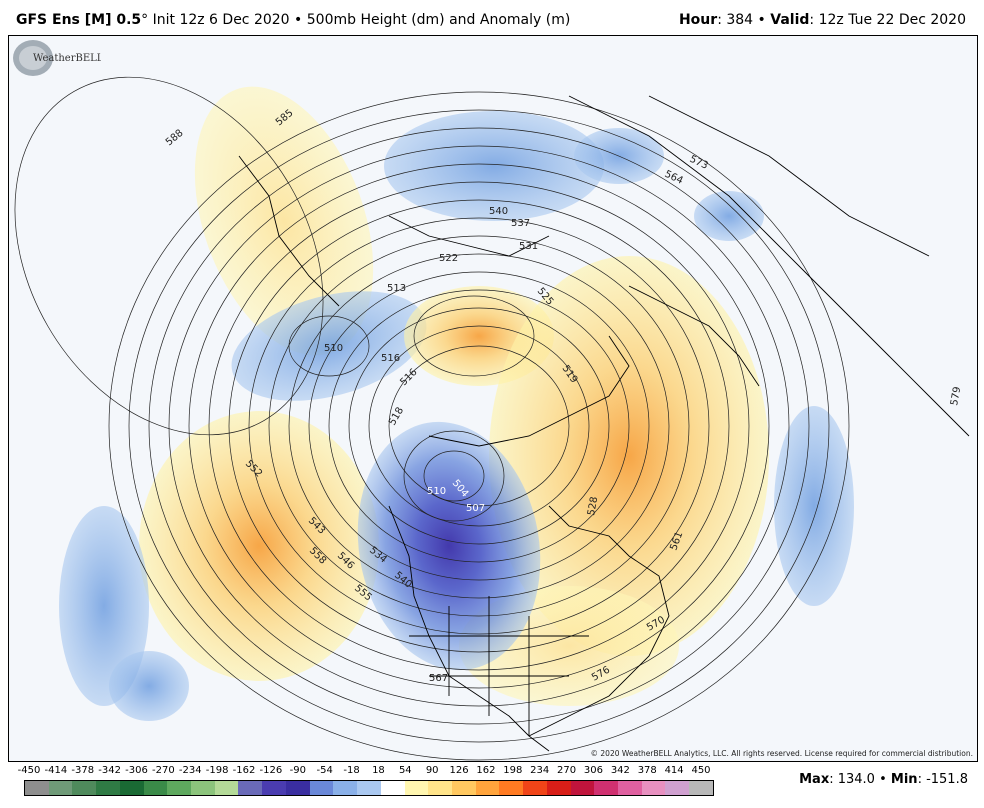 The height and width of the screenshot is (808, 984). I want to click on contour-label: 540, so click(498, 211).